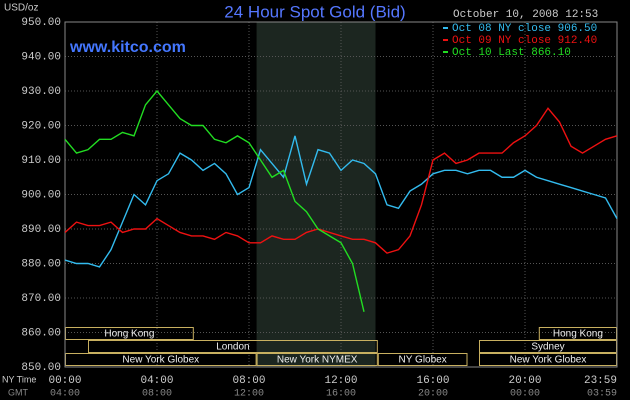  Describe the element at coordinates (248, 381) in the screenshot. I see `x-tick-label: 08:00` at that location.